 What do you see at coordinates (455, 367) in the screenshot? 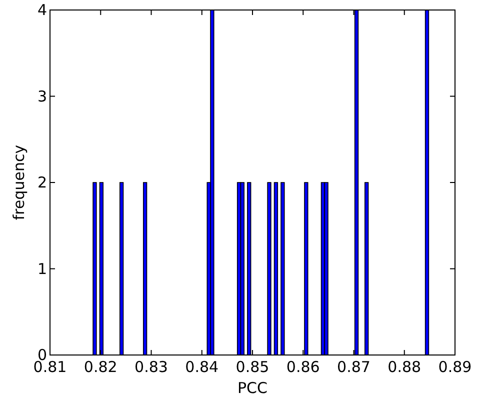
I see `x-tick-label: 0.89` at bounding box center [455, 367].